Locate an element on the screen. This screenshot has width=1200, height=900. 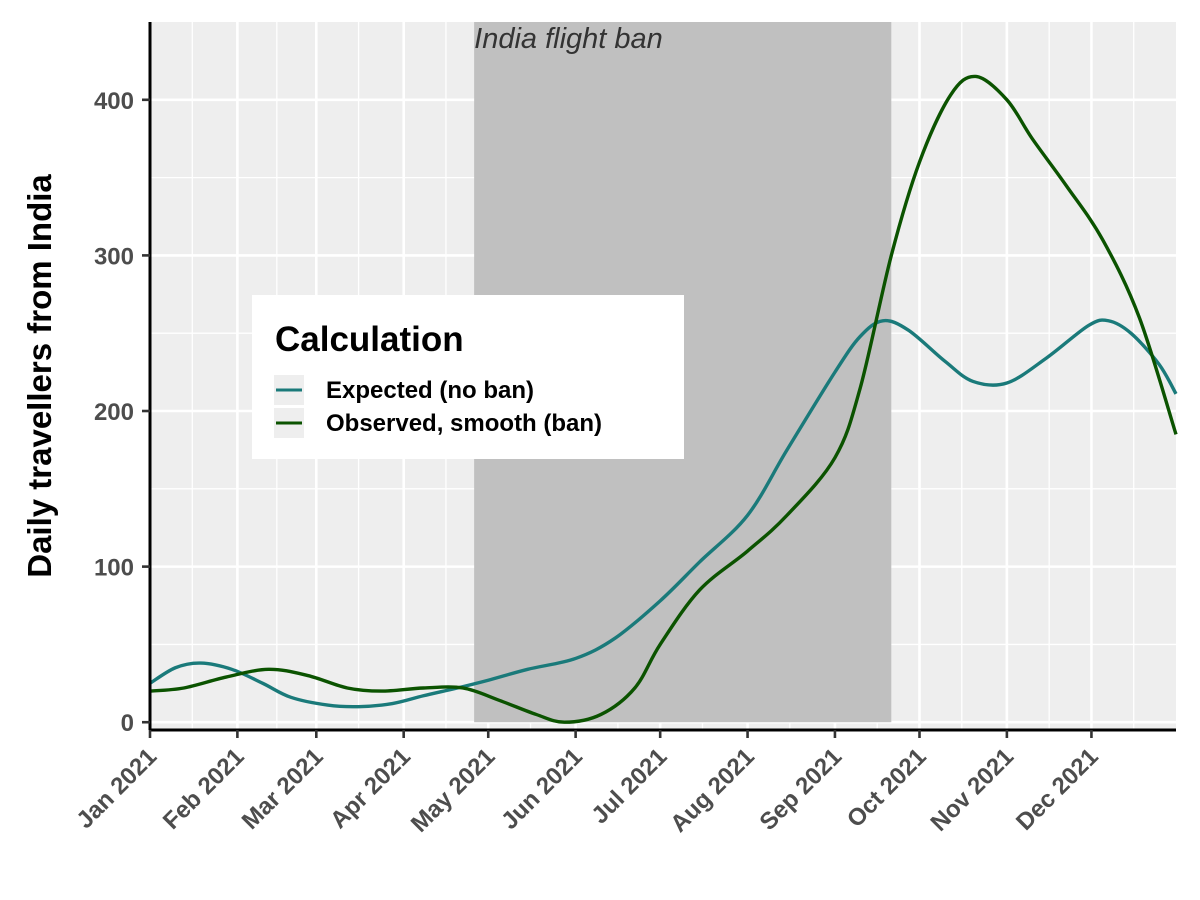
x-tick-label: Jan 2021 is located at coordinates (116, 788).